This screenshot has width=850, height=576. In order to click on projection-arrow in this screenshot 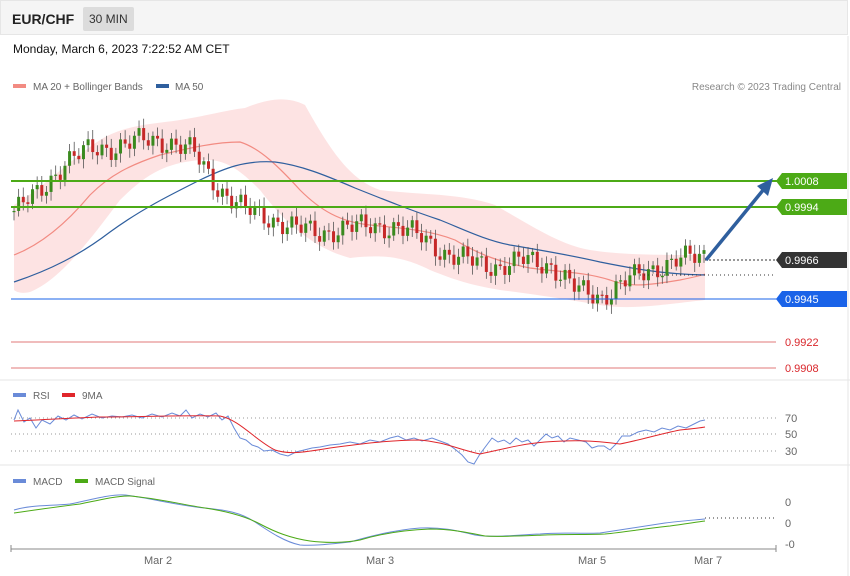, I will do `click(735, 224)`.